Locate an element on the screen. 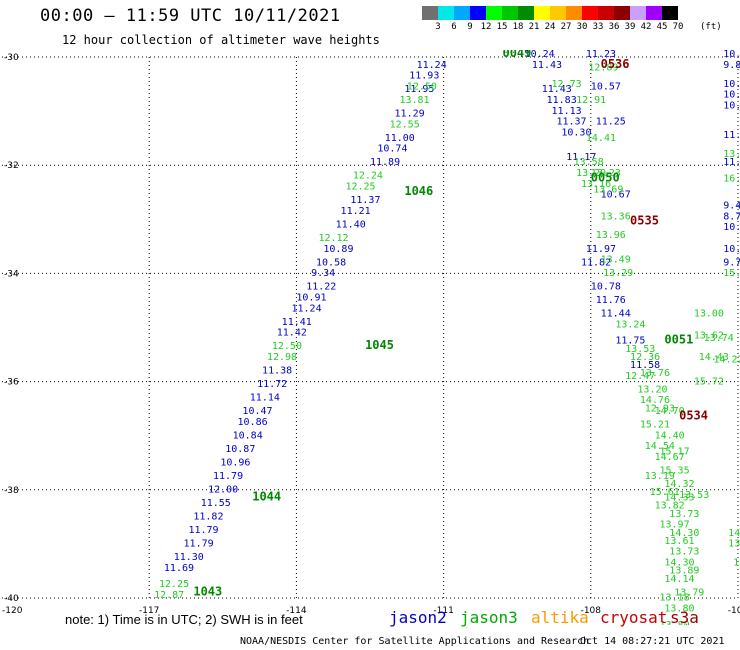  wave-height-label: 15.72 is located at coordinates (709, 381).